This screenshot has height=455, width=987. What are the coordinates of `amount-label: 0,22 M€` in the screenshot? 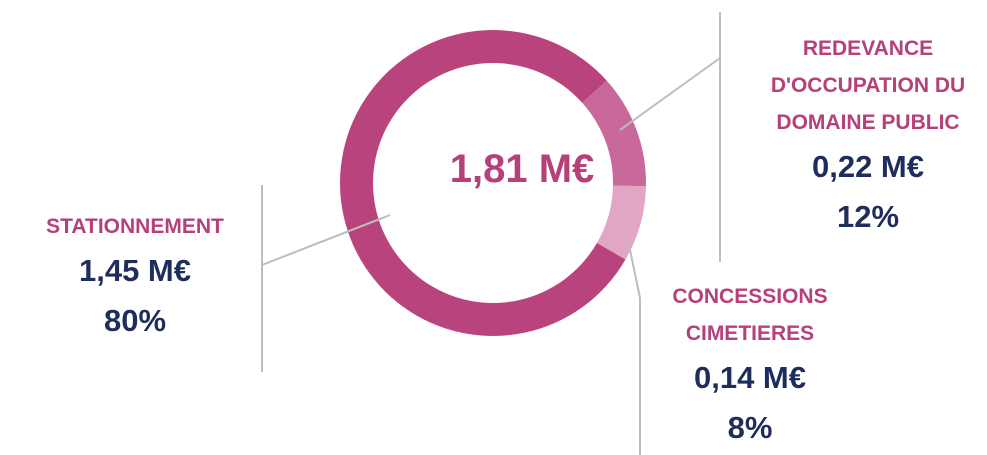 It's located at (867, 166).